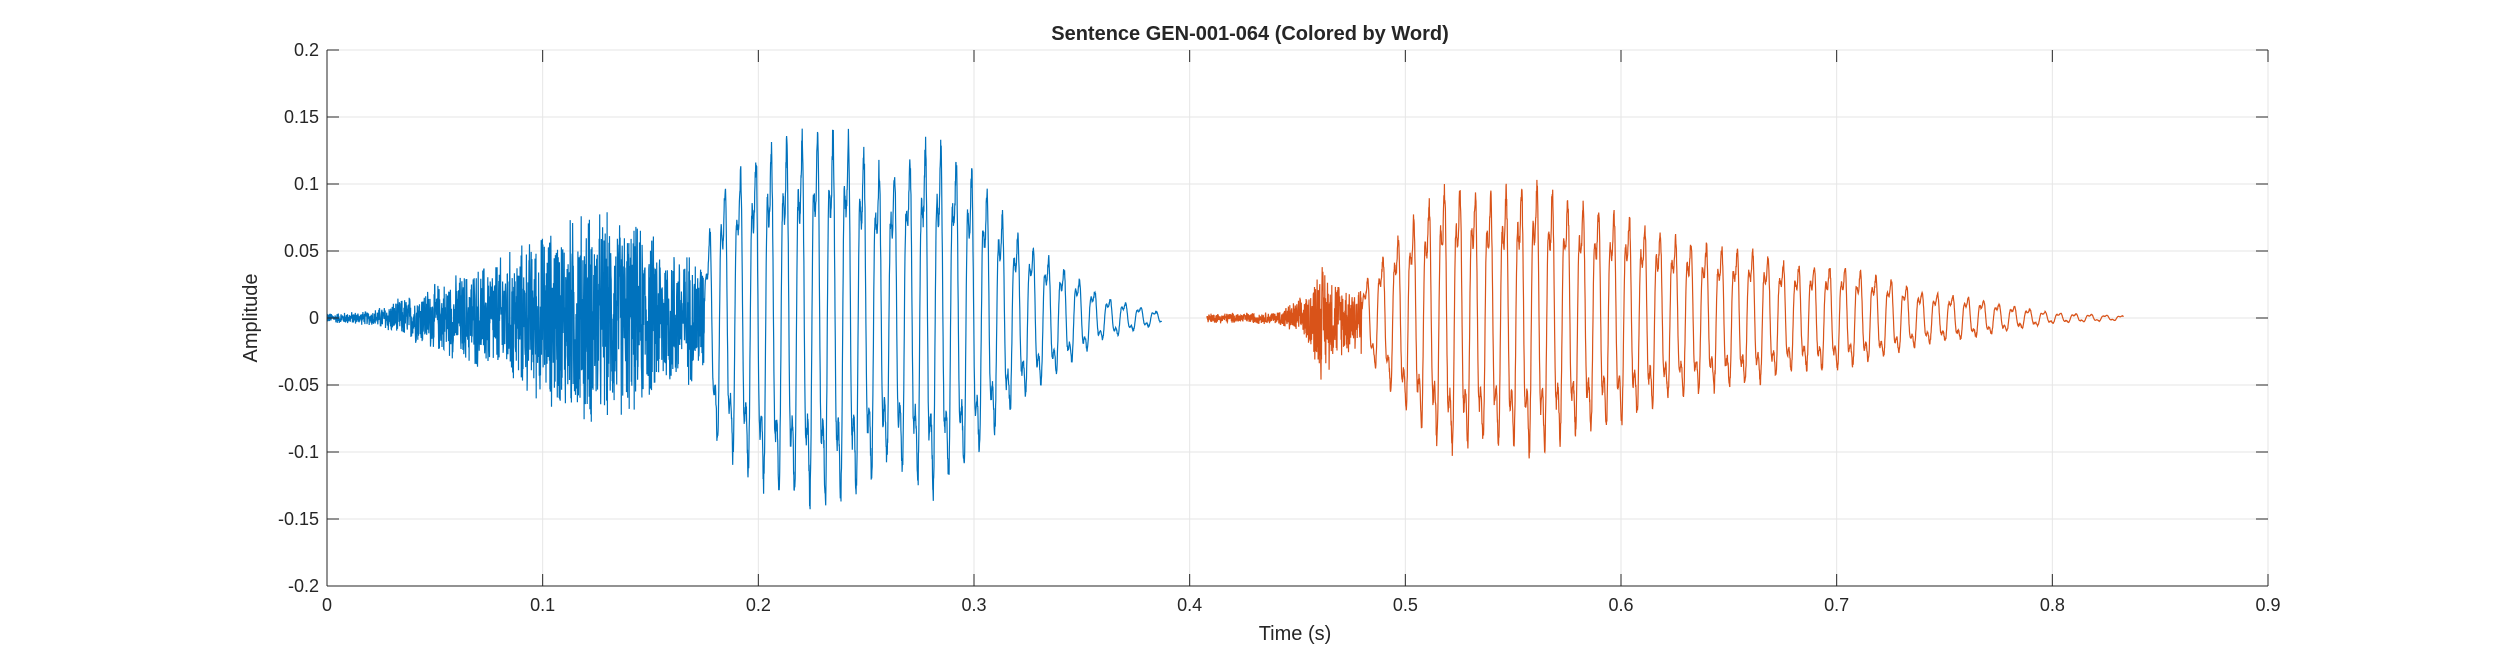 Image resolution: width=2500 pixels, height=657 pixels. What do you see at coordinates (327, 605) in the screenshot?
I see `x-tick-label: 0` at bounding box center [327, 605].